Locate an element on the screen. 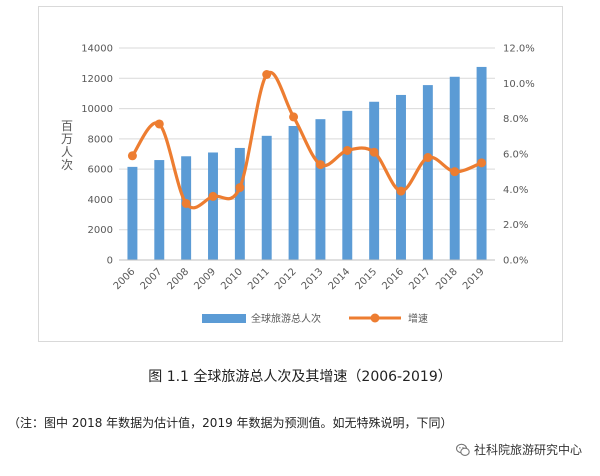 This screenshot has height=476, width=600. x-tick-label: 2019 is located at coordinates (474, 279).